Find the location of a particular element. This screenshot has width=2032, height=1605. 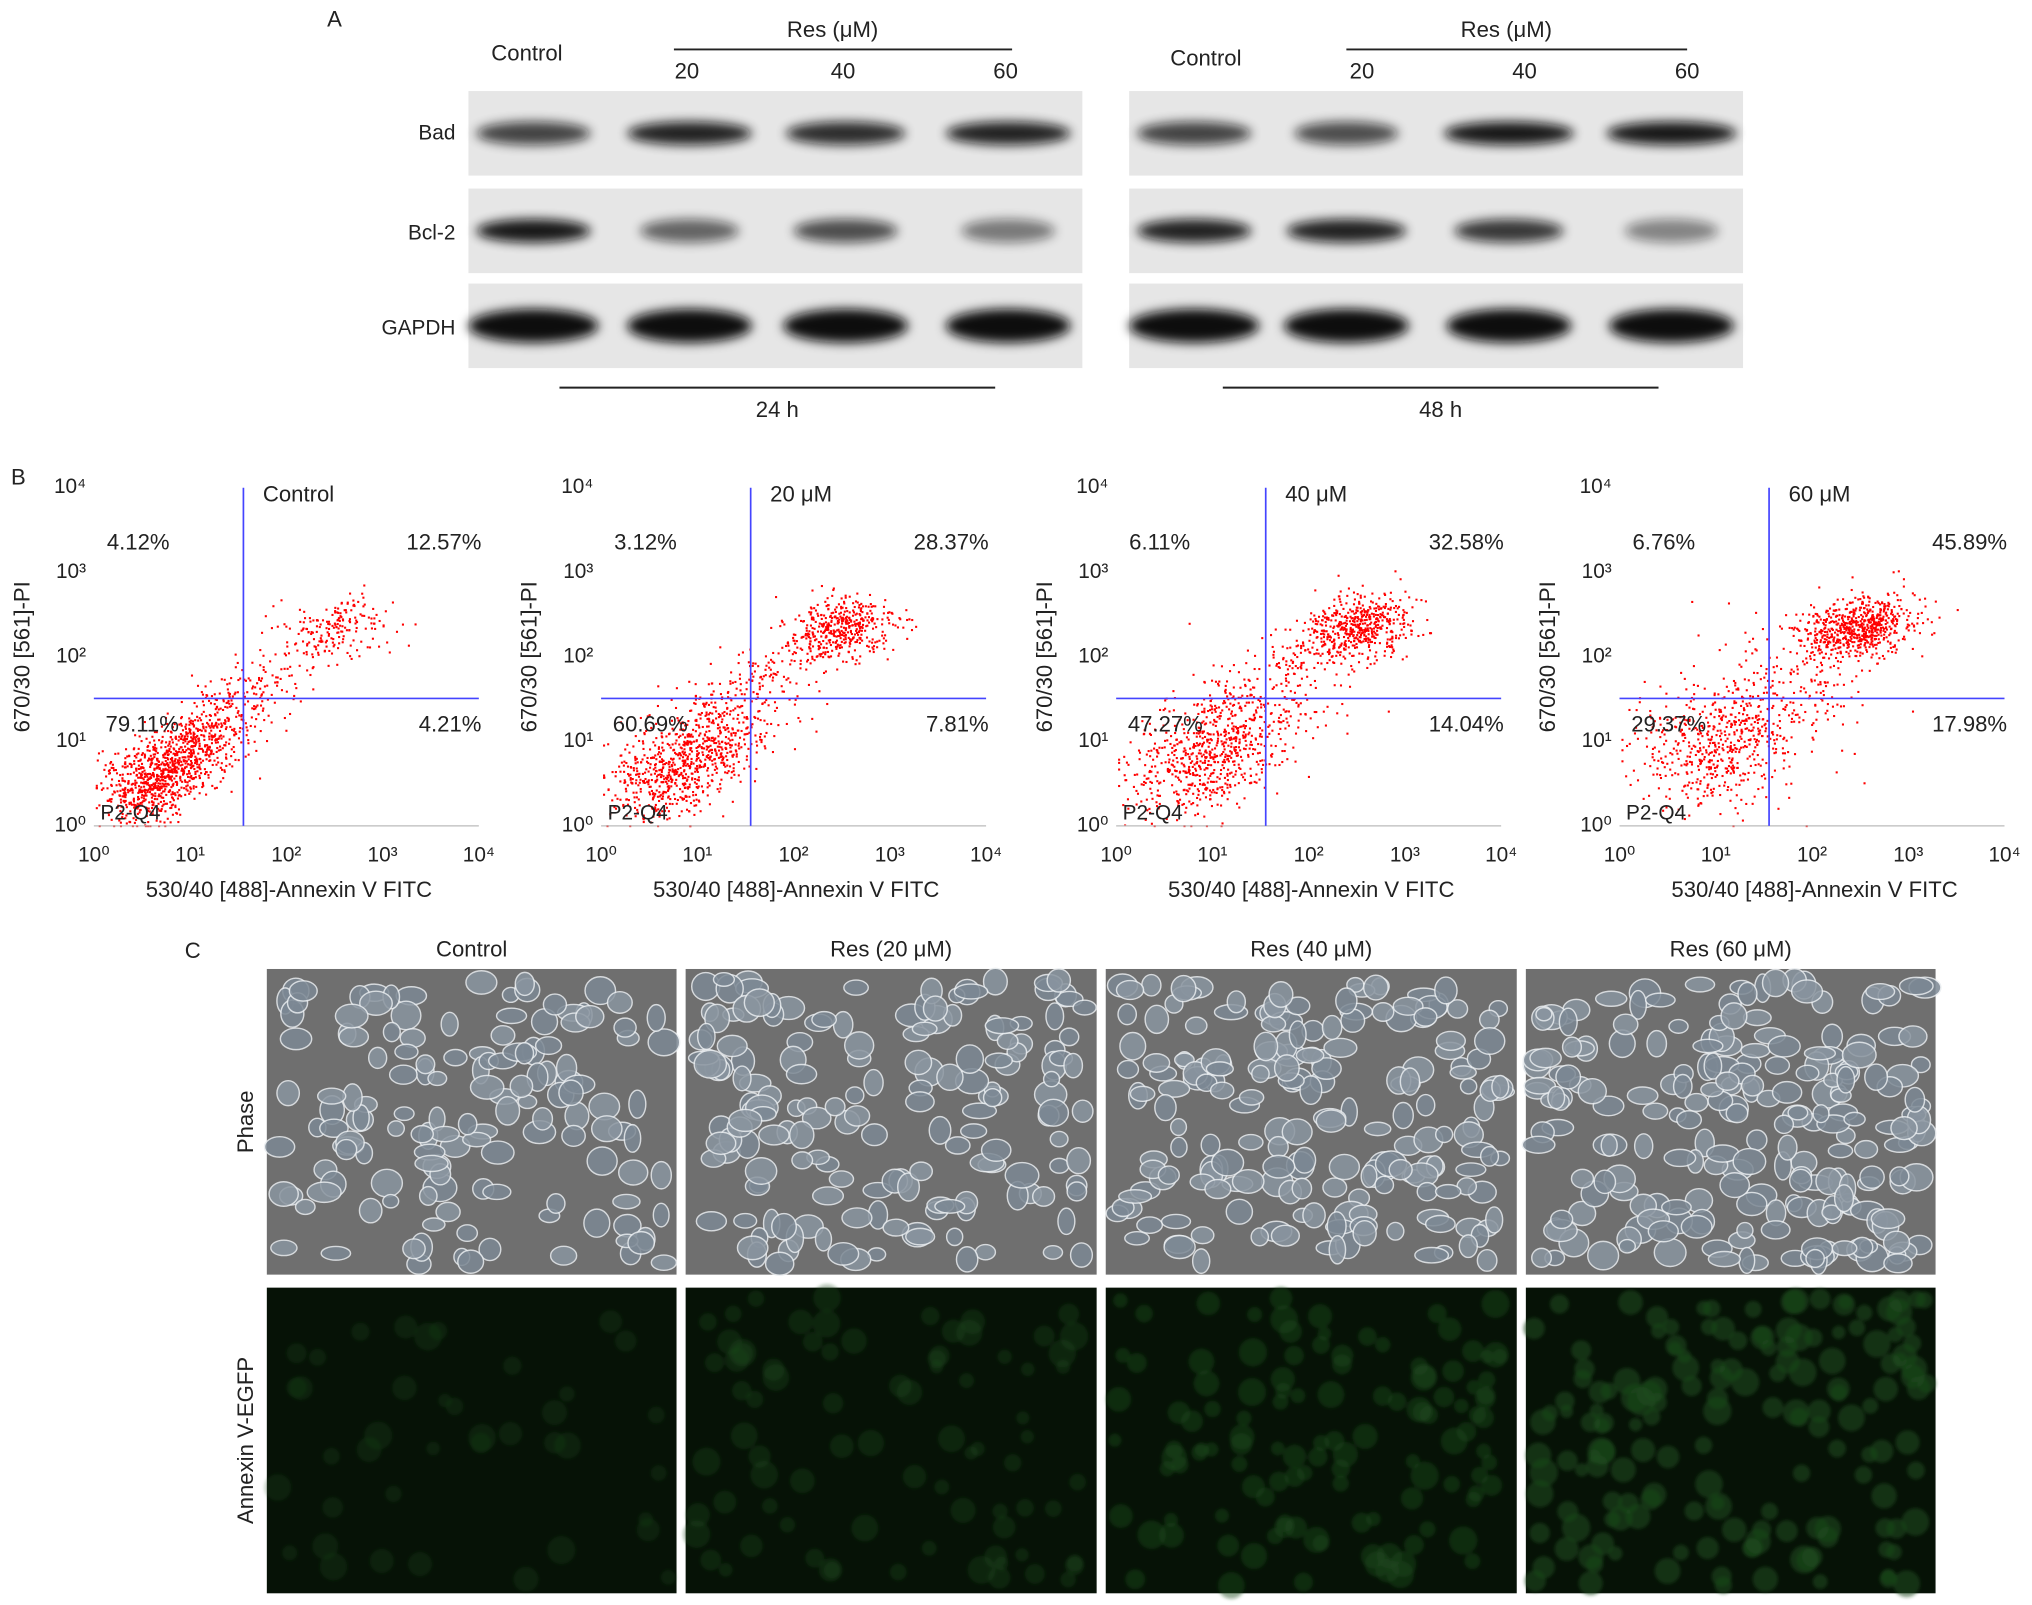

y-tick-label: 10² is located at coordinates (1093, 655).